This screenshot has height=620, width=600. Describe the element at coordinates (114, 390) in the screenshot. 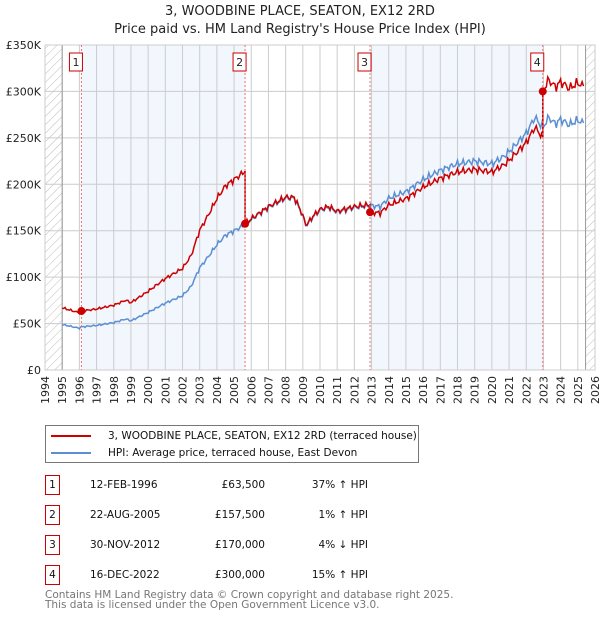

I see `x-tick-label: 1998` at that location.